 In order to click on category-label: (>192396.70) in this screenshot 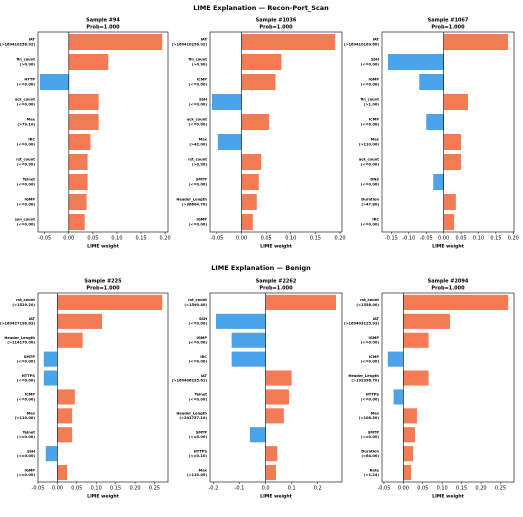, I will do `click(365, 380)`.